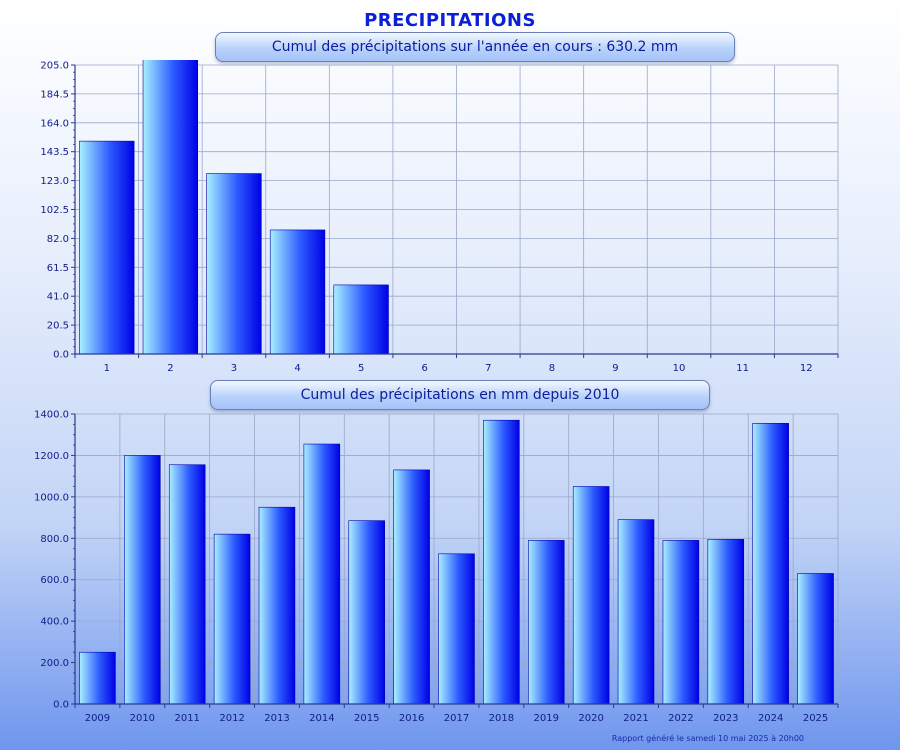 The image size is (900, 750). What do you see at coordinates (361, 368) in the screenshot?
I see `x-tick-label: 5` at bounding box center [361, 368].